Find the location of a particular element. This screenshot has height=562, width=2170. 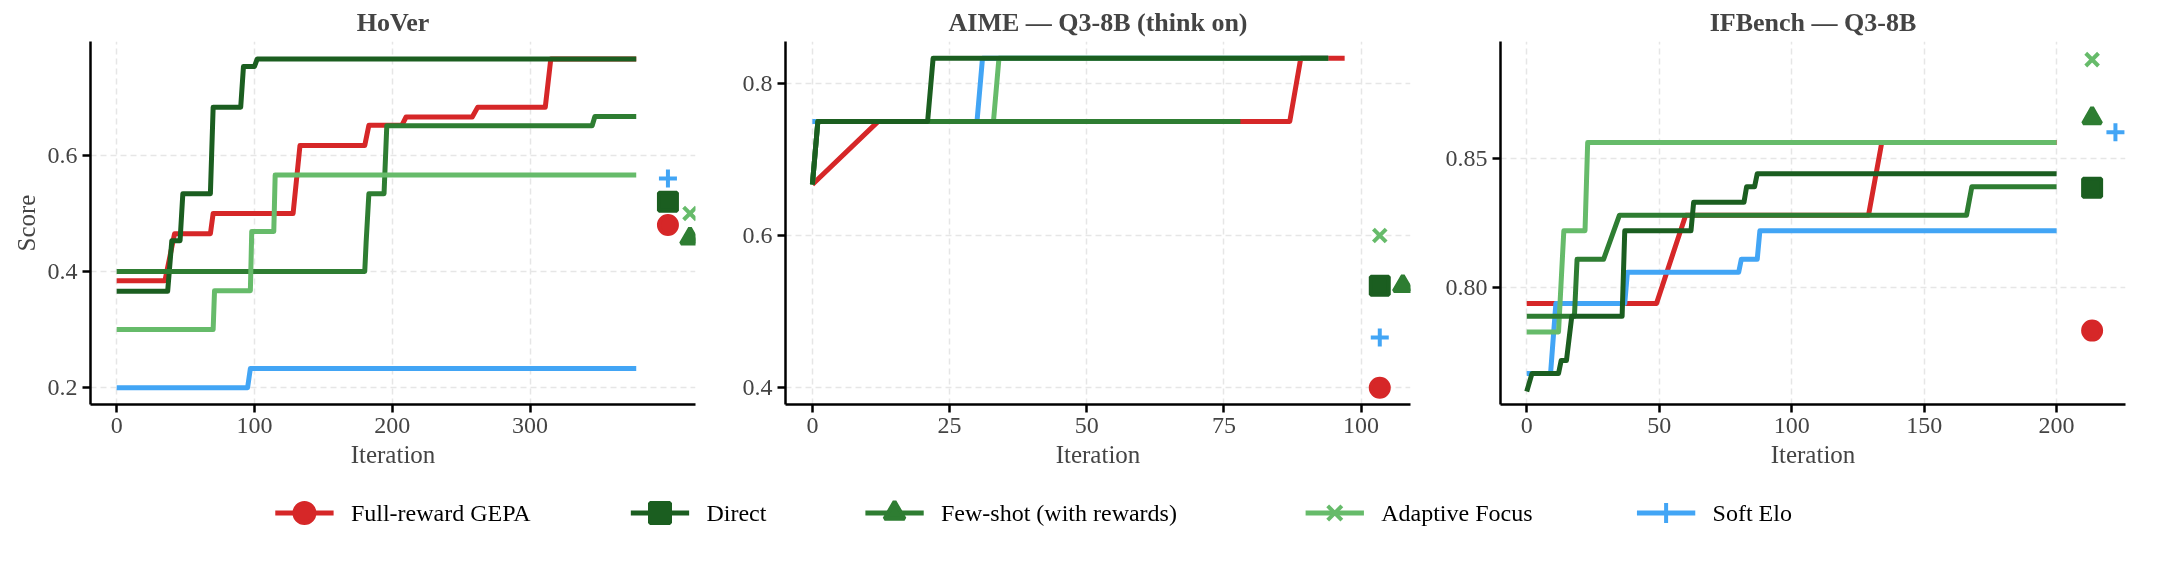

y-tick-label: 0.85 is located at coordinates (1466, 157).